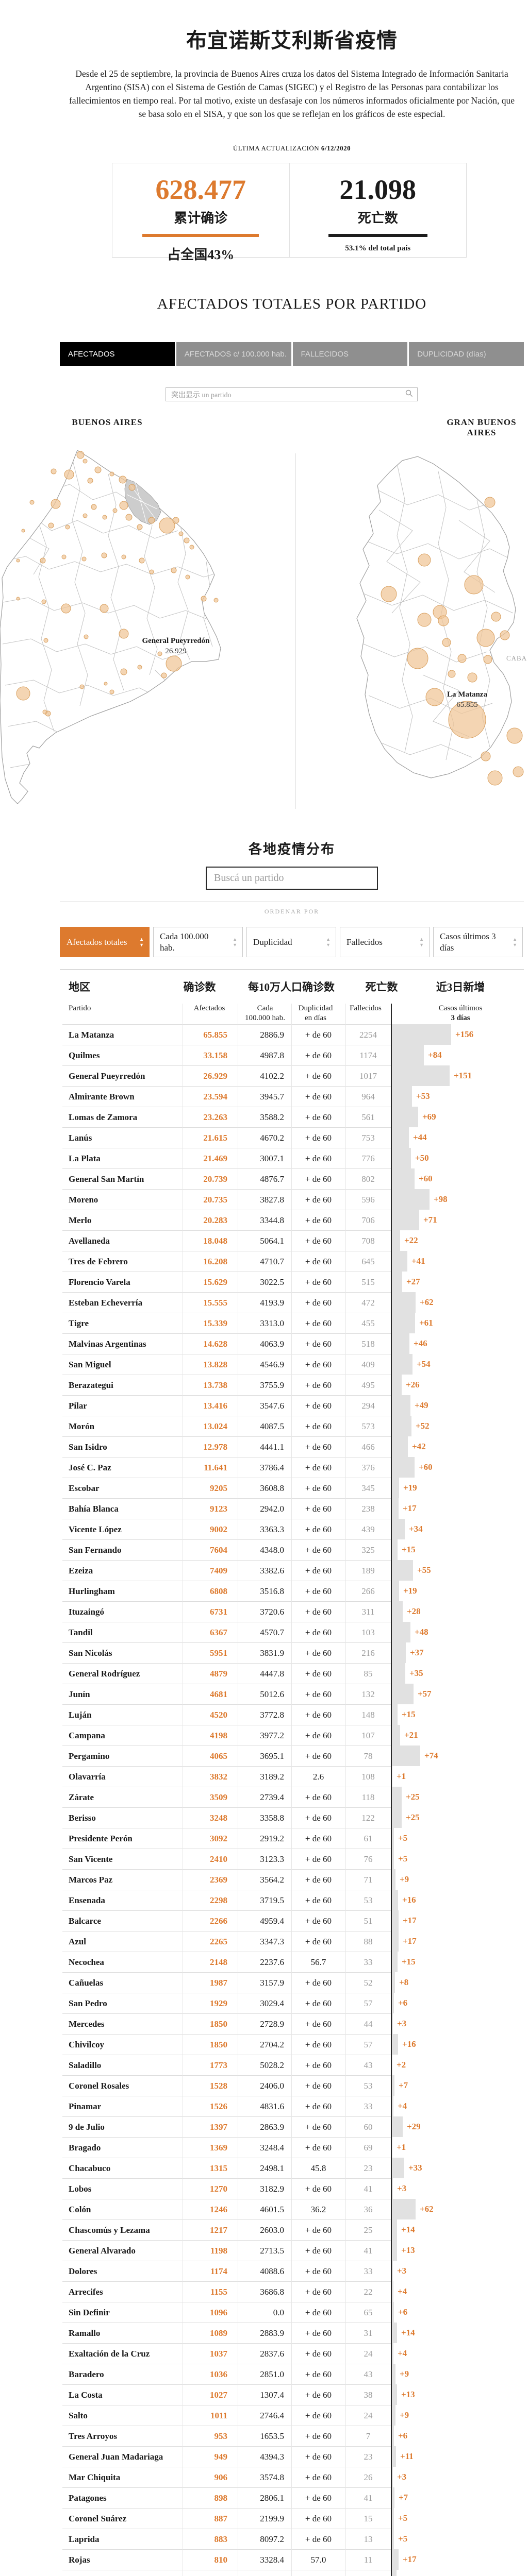  Describe the element at coordinates (293, 1488) in the screenshot. I see `table-row: Escobar 9205 3608.8 + de 60 345 +19` at that location.